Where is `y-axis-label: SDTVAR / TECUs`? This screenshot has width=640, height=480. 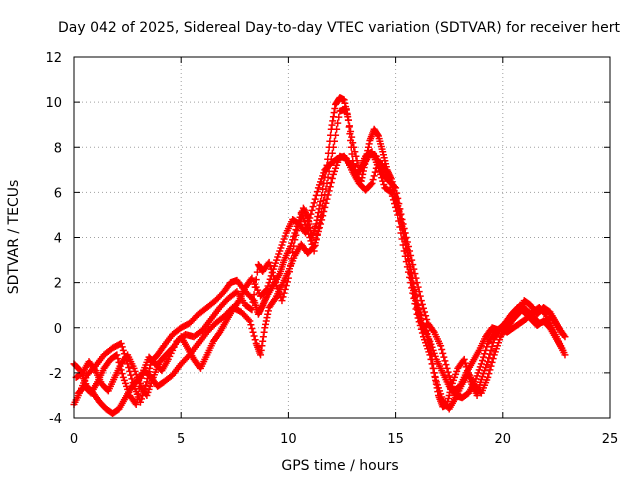 y-axis-label: SDTVAR / TECUs is located at coordinates (14, 237).